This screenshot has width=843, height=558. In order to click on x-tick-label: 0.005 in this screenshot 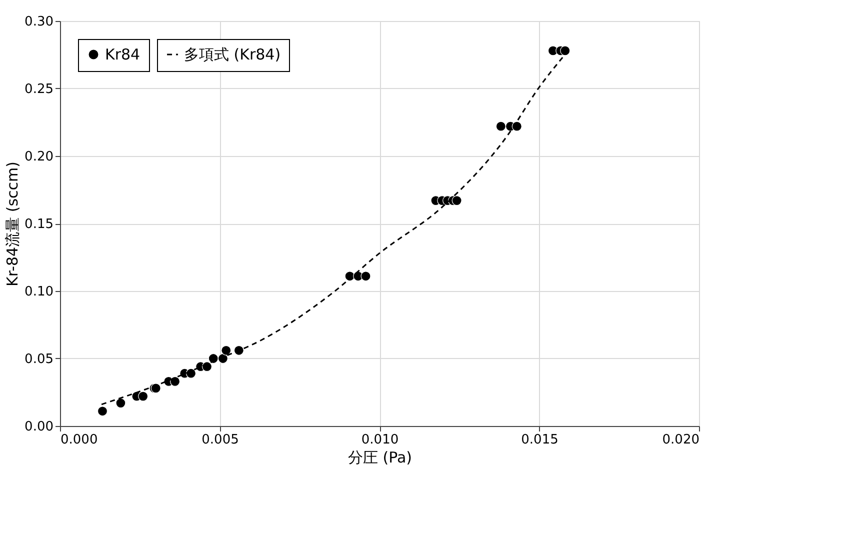, I will do `click(220, 440)`.